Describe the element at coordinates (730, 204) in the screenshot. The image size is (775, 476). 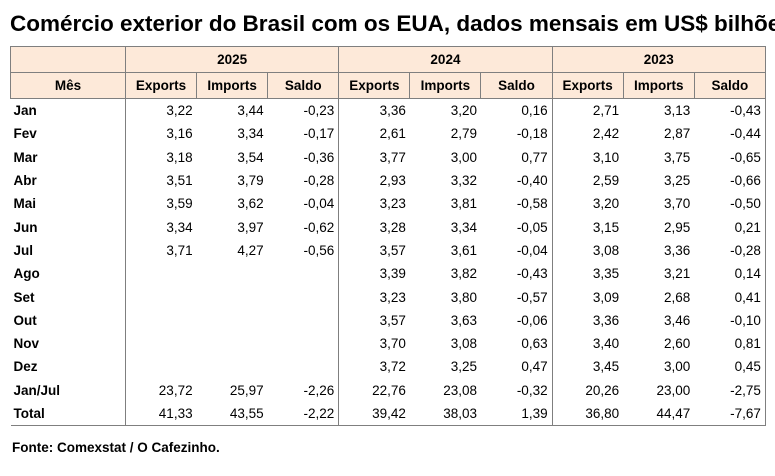
I see `value-cell: -0,50` at that location.